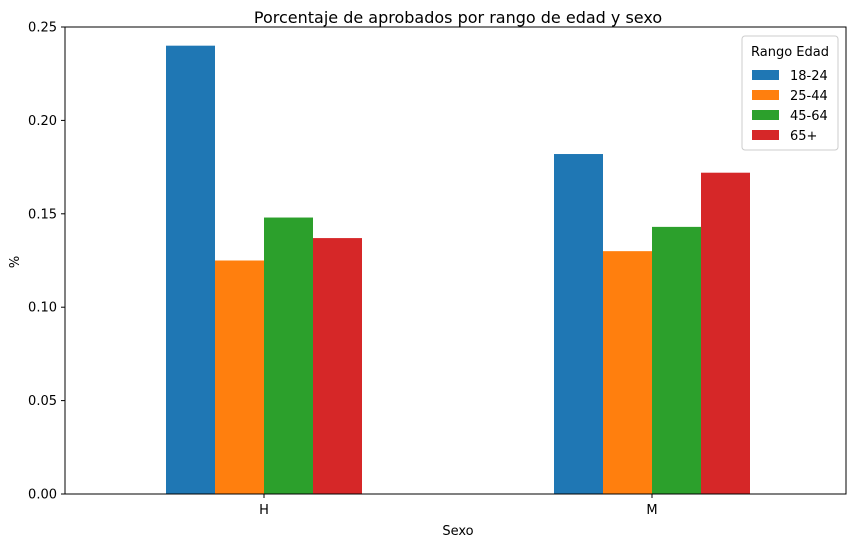 The width and height of the screenshot is (855, 547). Describe the element at coordinates (651, 510) in the screenshot. I see `x-tick-label: M` at that location.